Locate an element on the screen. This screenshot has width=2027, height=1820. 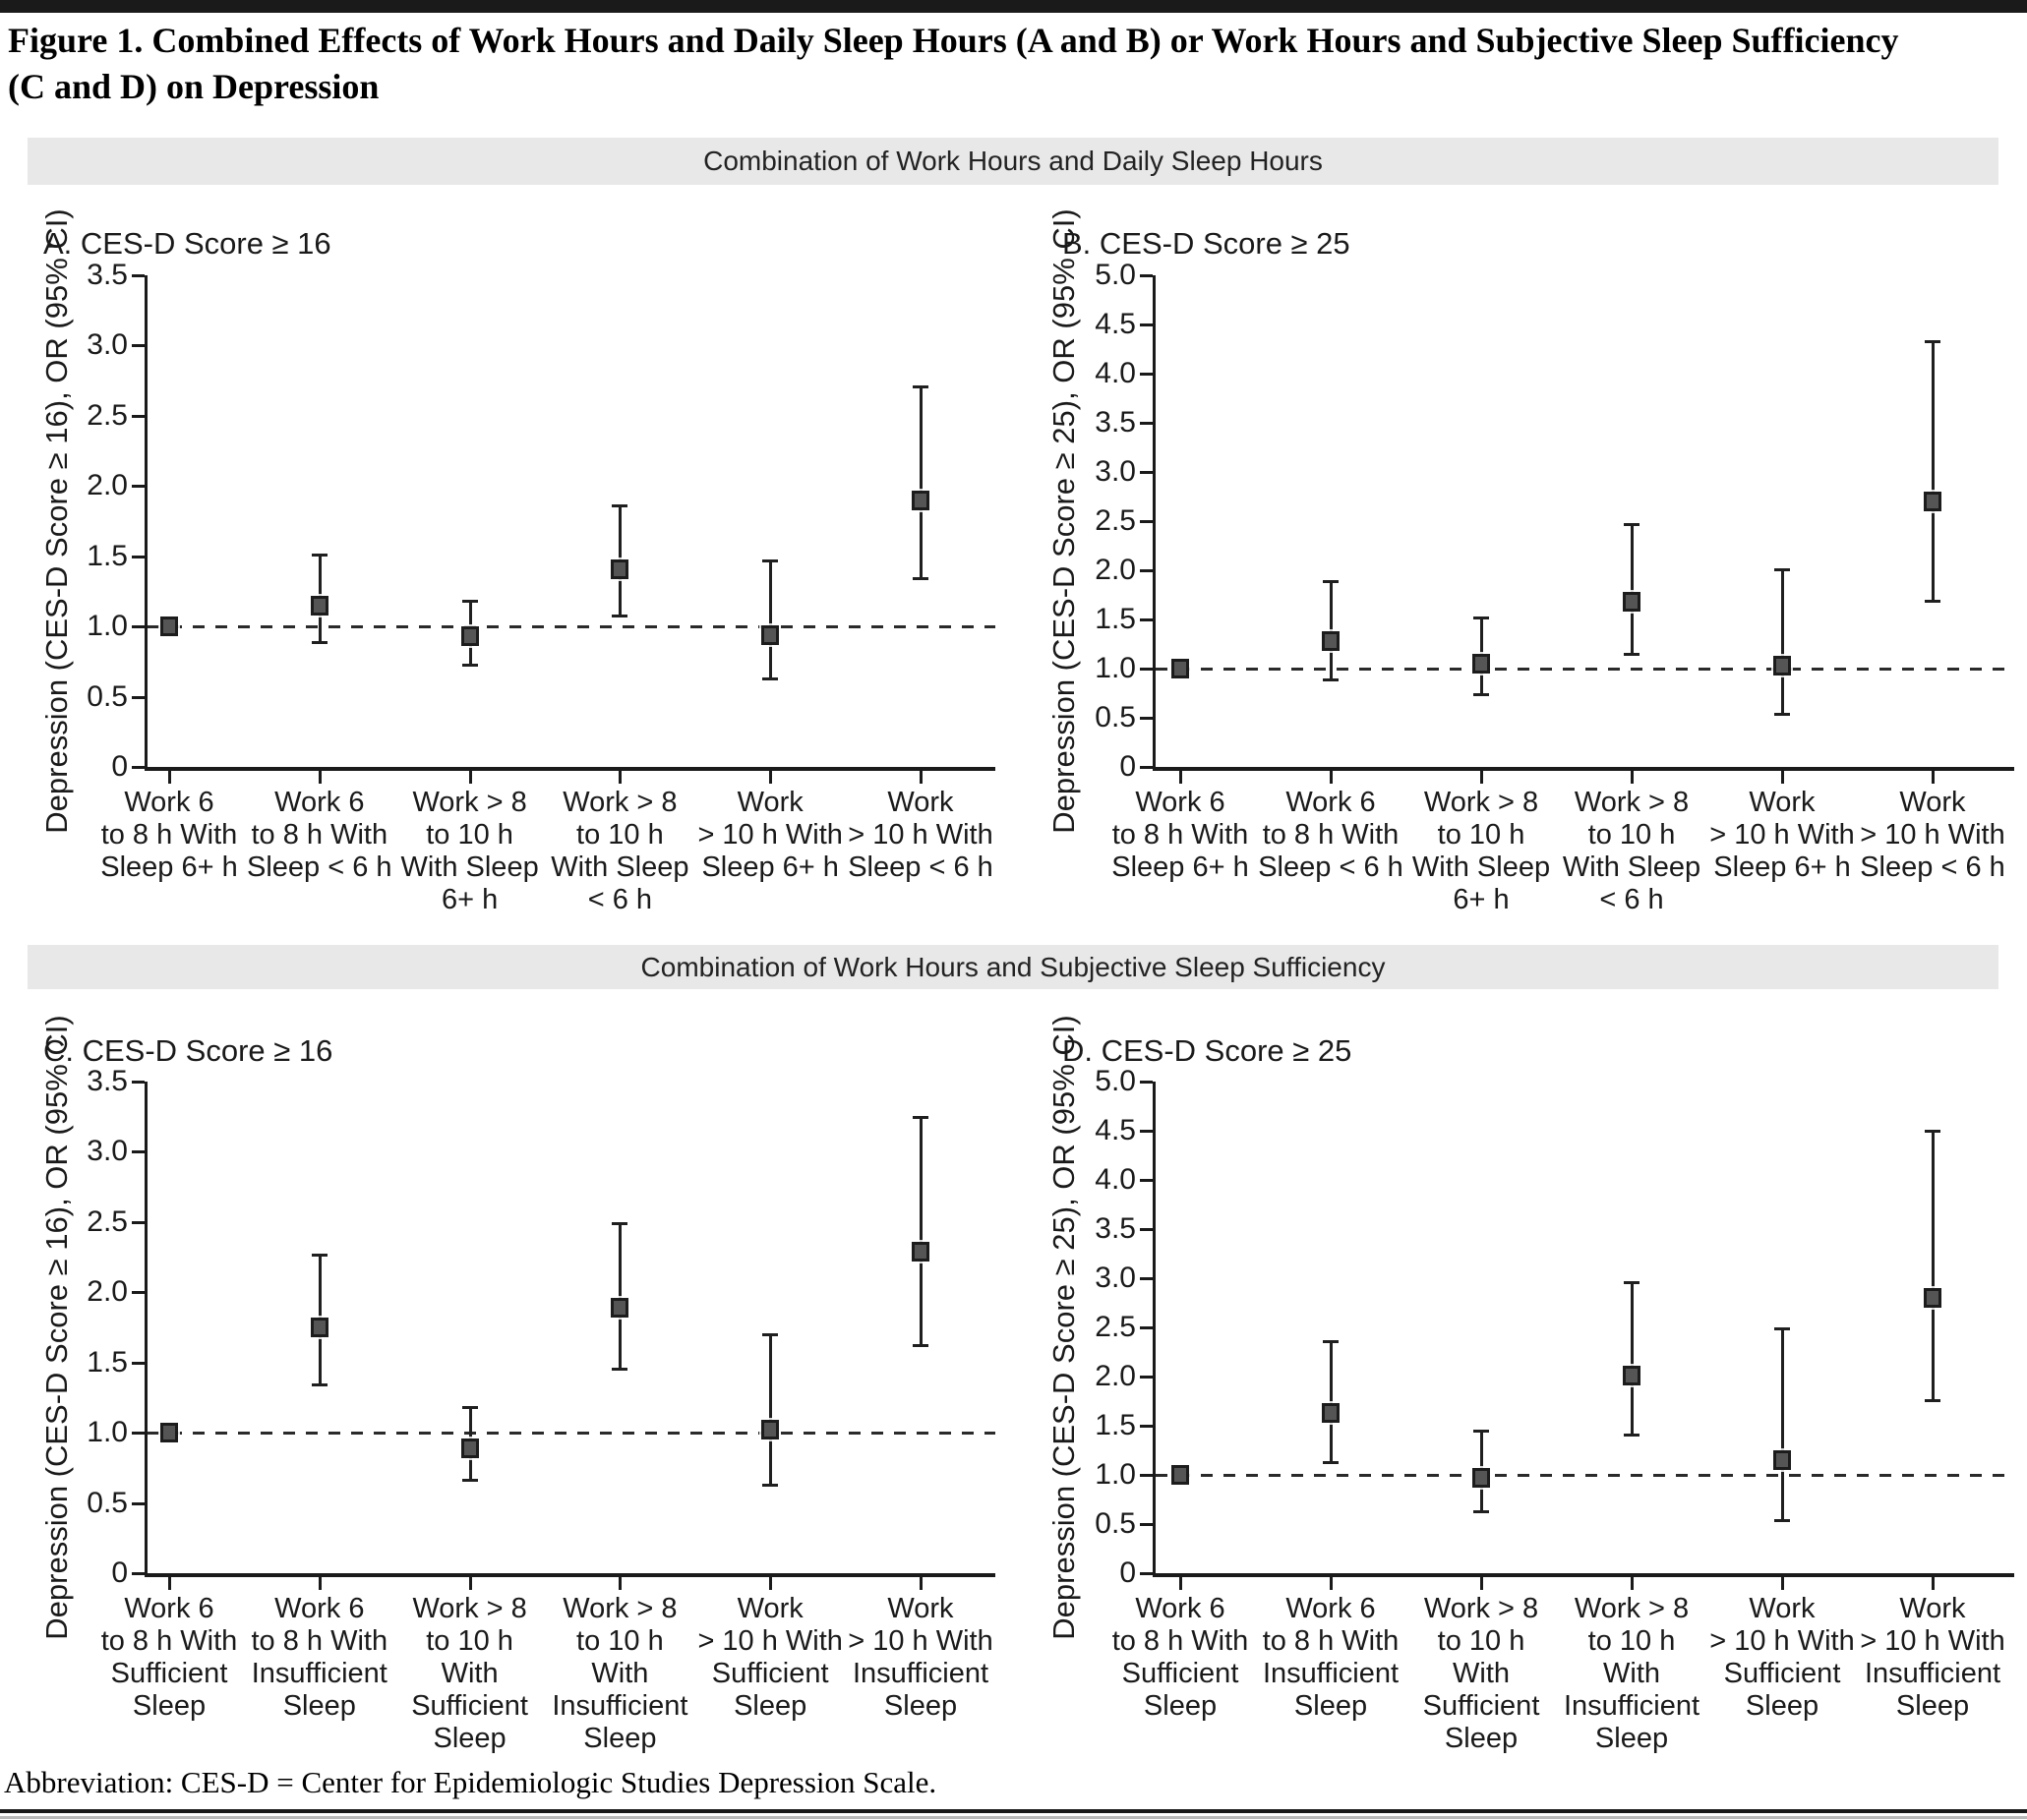
panel-d-y-tick-label: 2.5 is located at coordinates (1115, 1327).